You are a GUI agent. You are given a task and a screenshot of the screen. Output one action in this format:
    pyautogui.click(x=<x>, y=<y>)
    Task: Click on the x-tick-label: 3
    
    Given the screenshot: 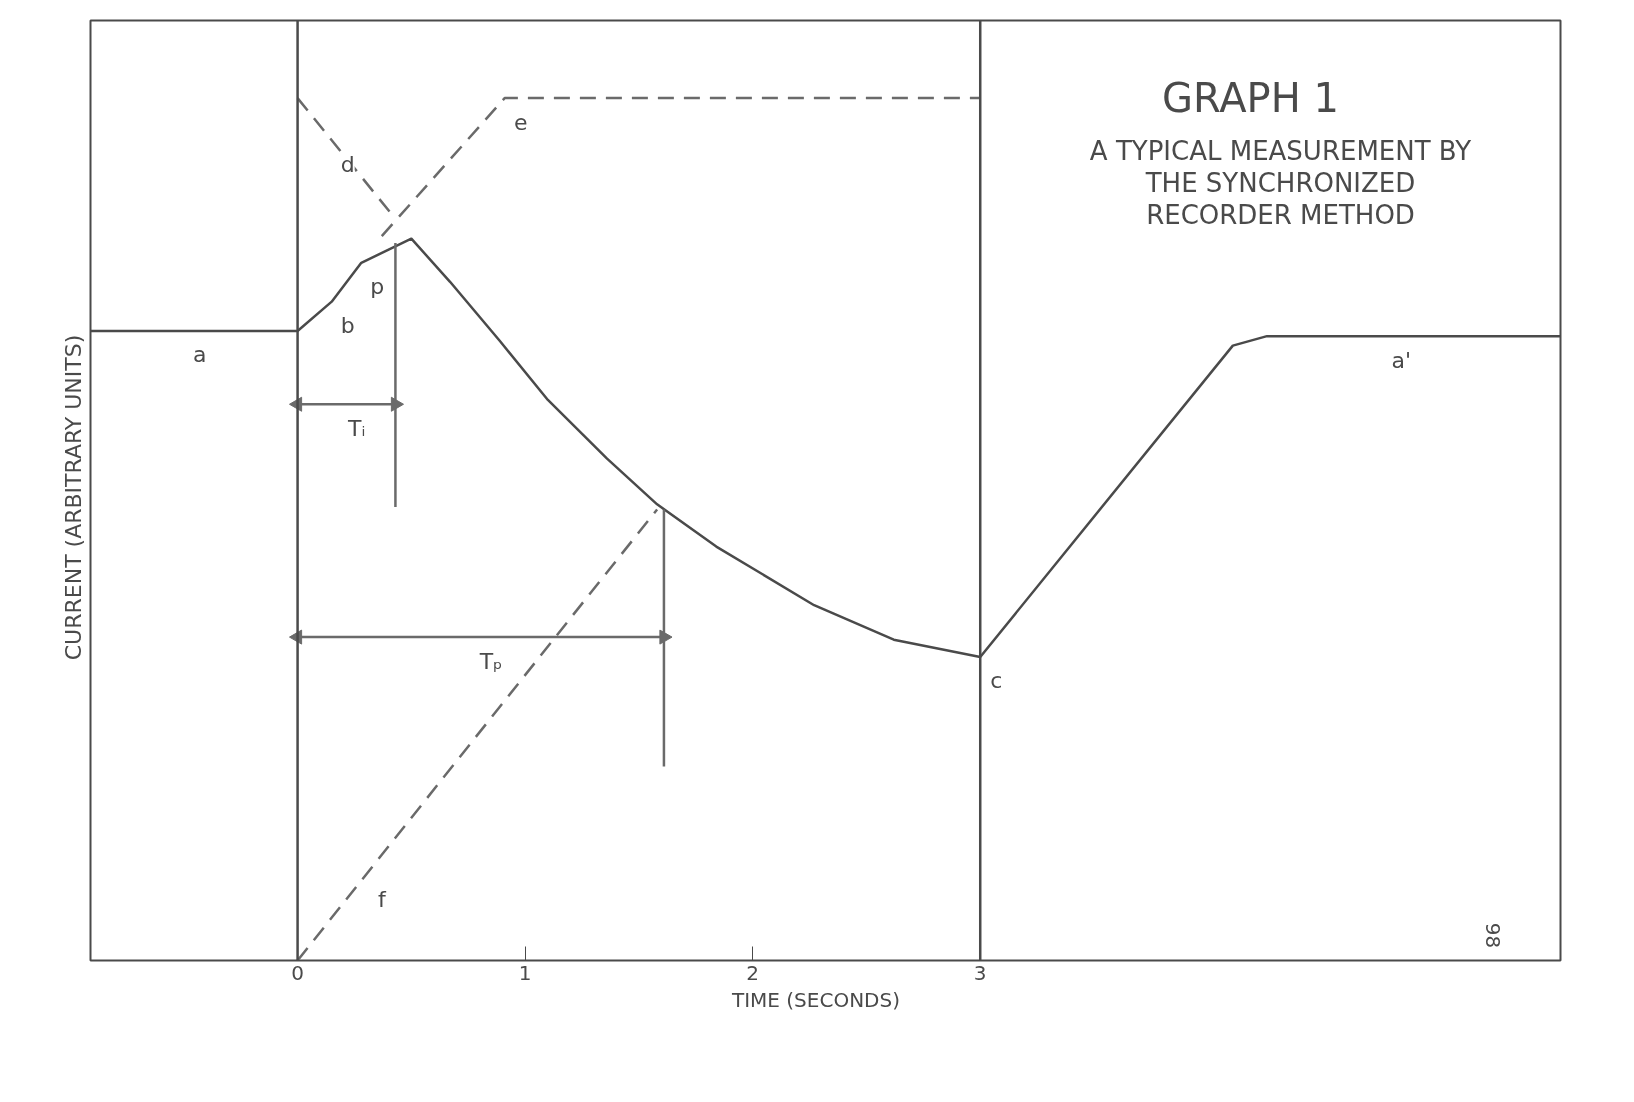 What is the action you would take?
    pyautogui.click(x=980, y=972)
    